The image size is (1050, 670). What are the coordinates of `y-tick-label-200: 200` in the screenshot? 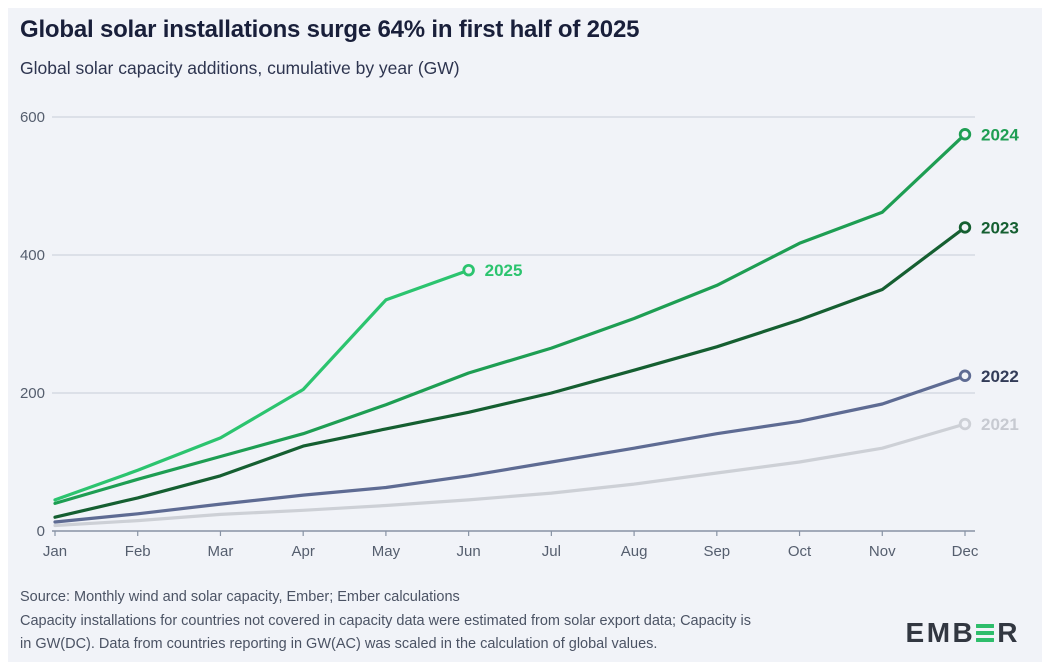 It's located at (32, 393).